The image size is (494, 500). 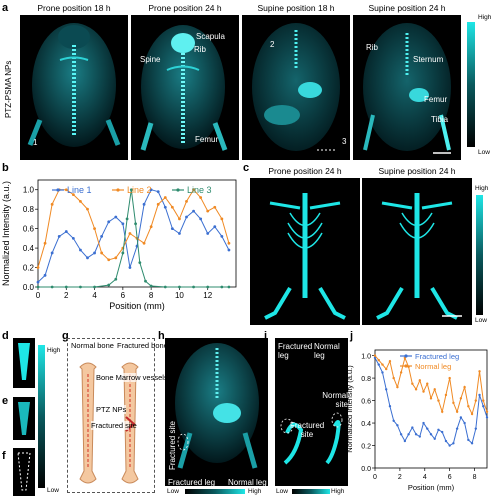 I want to click on mouse-supine-18h-illustration, so click(x=296, y=87).